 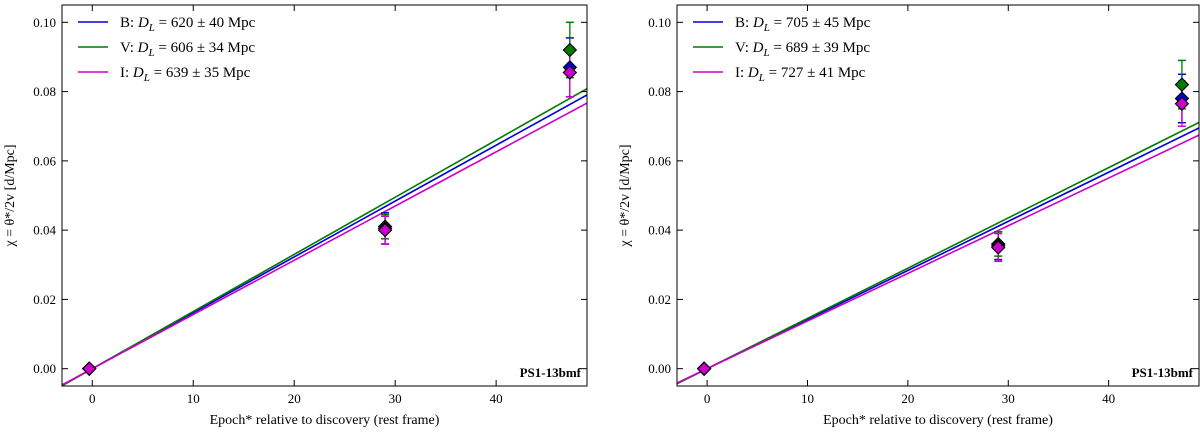 What do you see at coordinates (187, 49) in the screenshot?
I see `legend-entry-v: V: DL = 606 ± 34 Mpc` at bounding box center [187, 49].